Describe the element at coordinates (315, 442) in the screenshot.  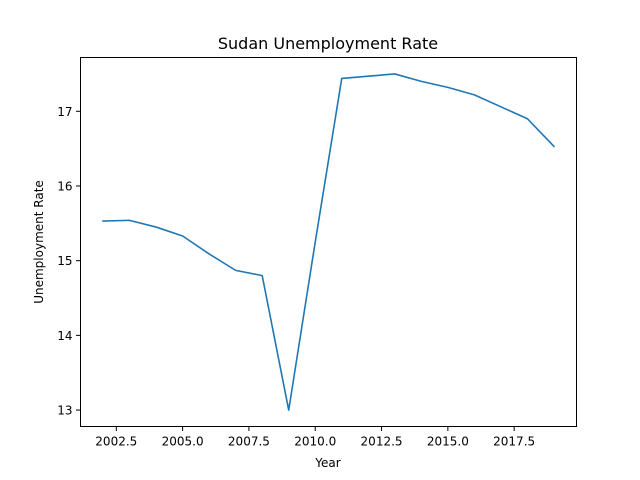
I see `x-tick-label: 2010.0` at that location.